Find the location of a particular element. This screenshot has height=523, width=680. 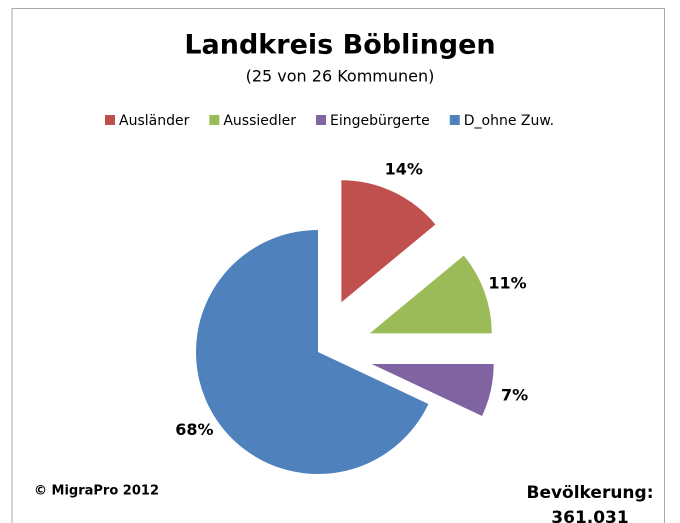

legend-label: D_ohne Zuw. is located at coordinates (509, 121).